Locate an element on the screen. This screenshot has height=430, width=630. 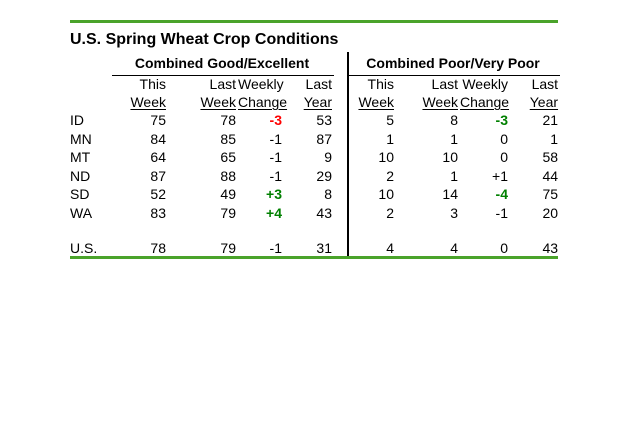
ge-this-header-2: Week is located at coordinates (148, 102).